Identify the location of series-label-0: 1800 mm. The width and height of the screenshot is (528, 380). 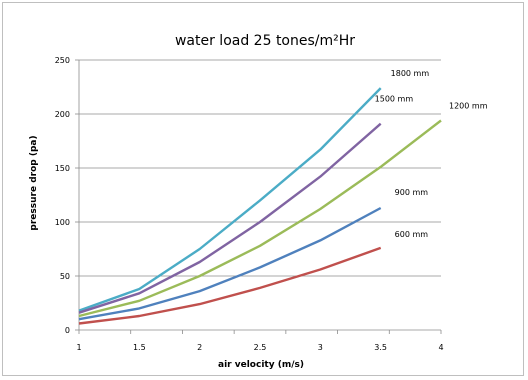
(410, 73).